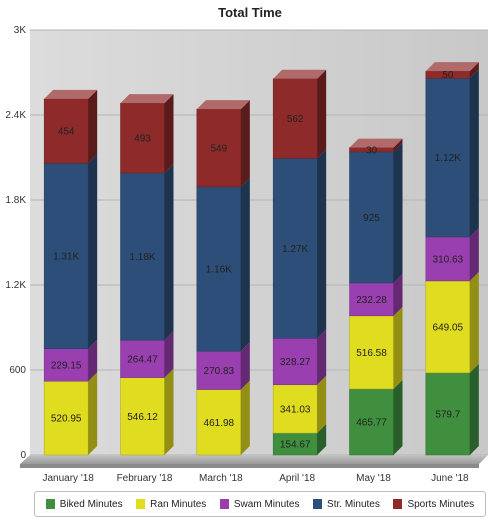  Describe the element at coordinates (142, 417) in the screenshot. I see `data-label: 546.12` at that location.